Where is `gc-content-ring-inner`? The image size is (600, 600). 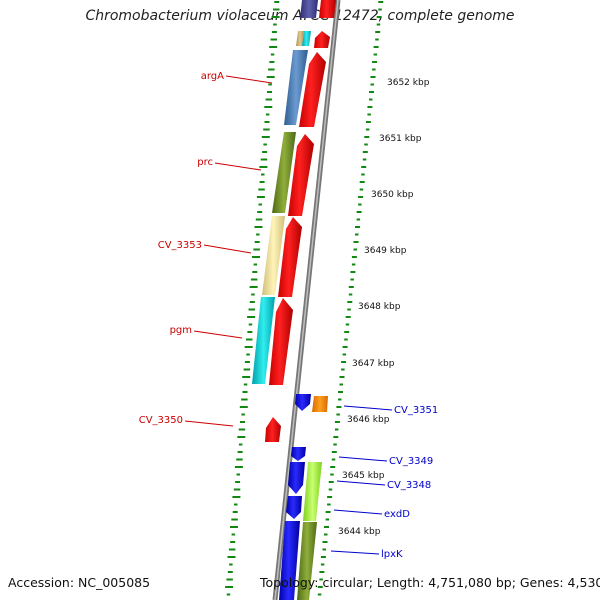 gc-content-ring-inner is located at coordinates (252, 298).